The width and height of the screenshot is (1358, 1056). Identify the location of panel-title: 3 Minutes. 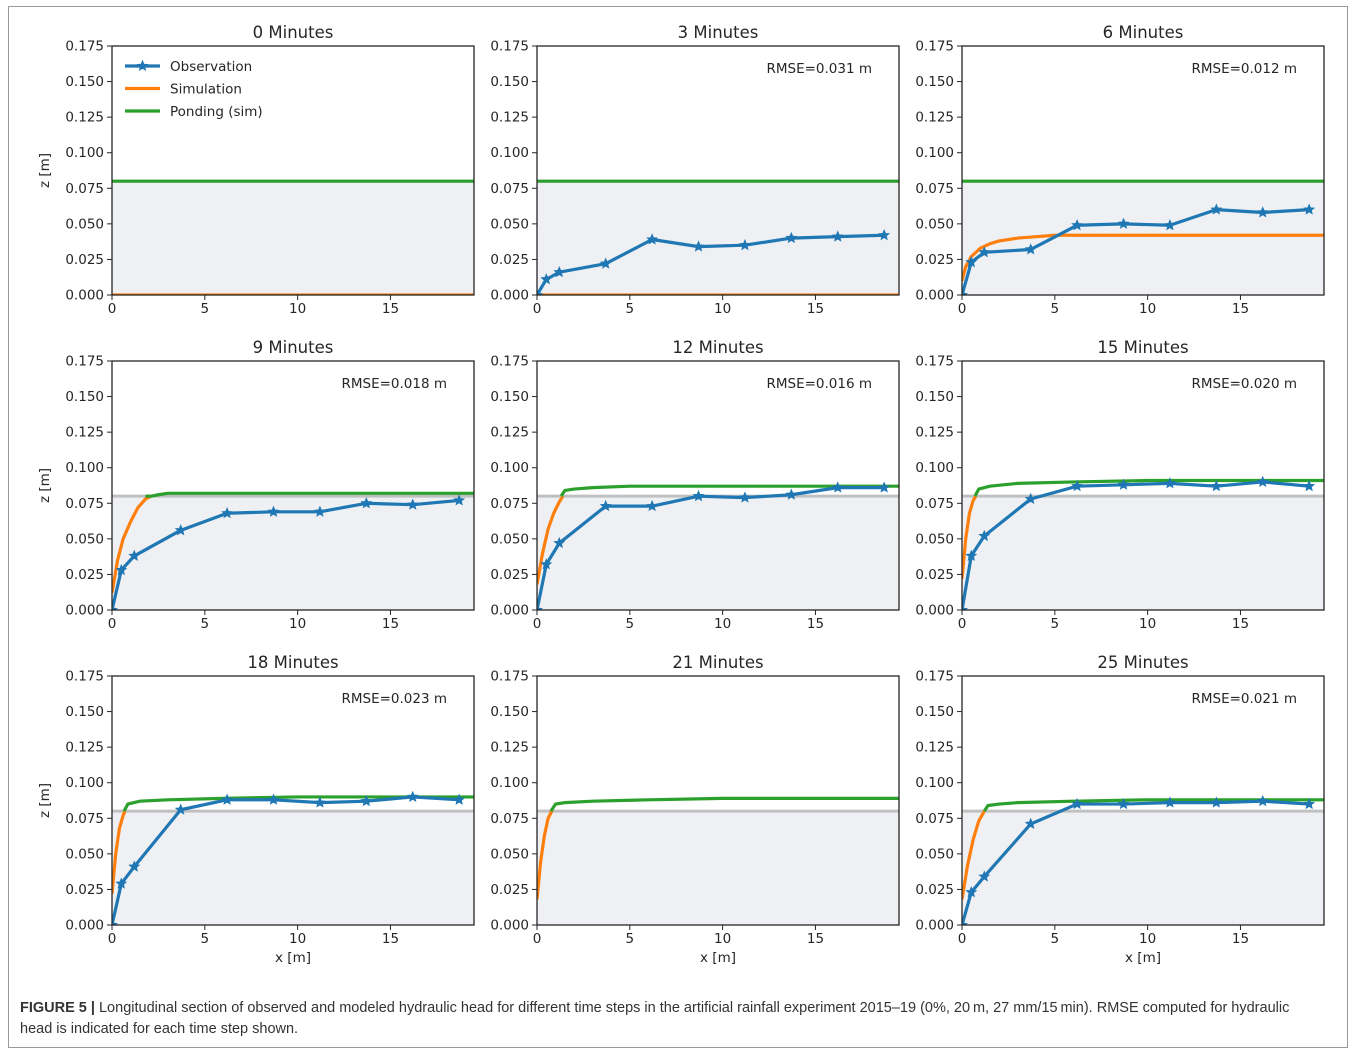
(718, 32).